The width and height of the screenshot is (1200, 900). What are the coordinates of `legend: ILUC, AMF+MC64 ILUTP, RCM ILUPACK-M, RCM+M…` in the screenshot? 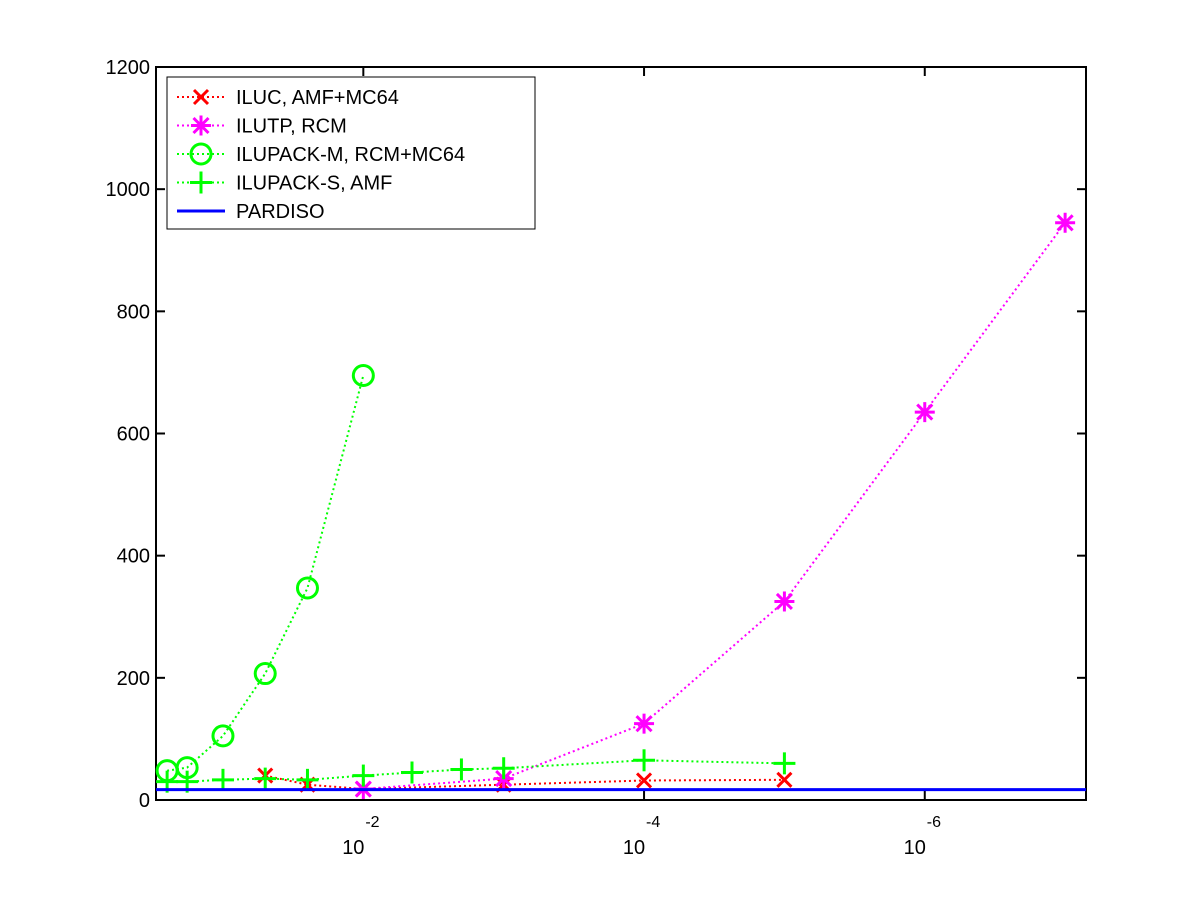 It's located at (351, 153).